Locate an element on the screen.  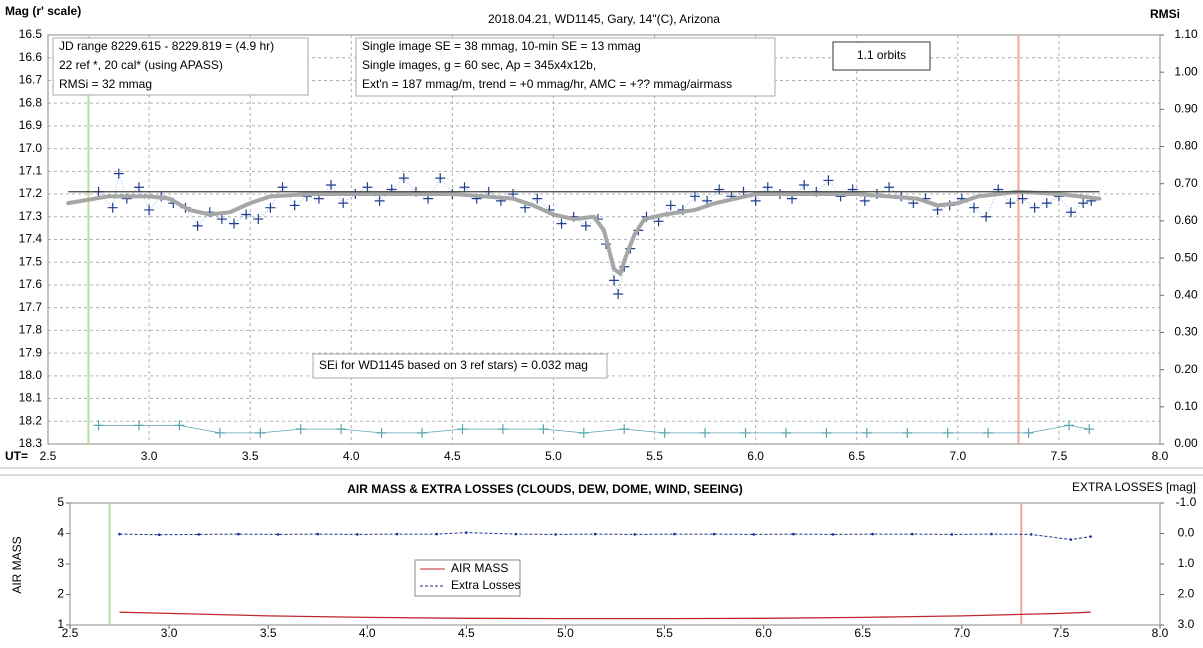
y-tick-label: 17.2 is located at coordinates (31, 193).